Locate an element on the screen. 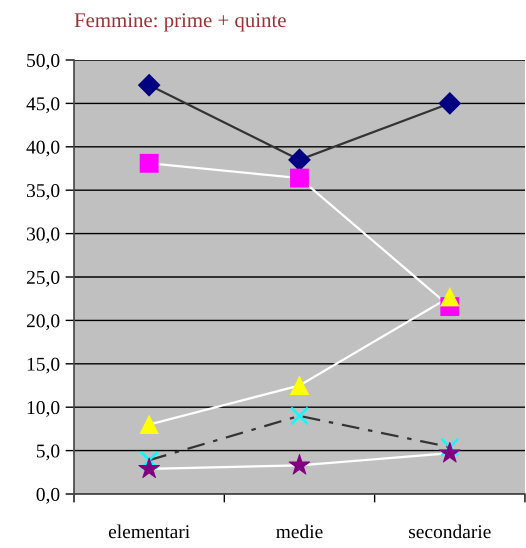 The width and height of the screenshot is (526, 548). y-tick-label: 20,0 is located at coordinates (43, 322).